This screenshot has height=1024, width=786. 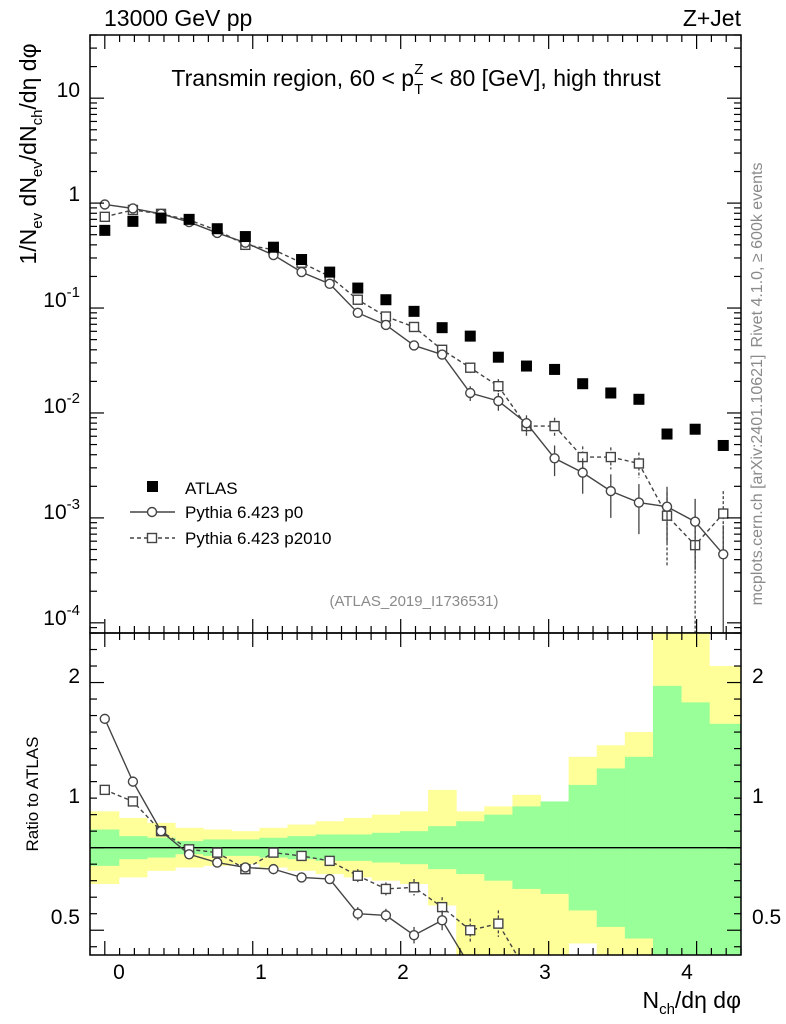 What do you see at coordinates (54, 618) in the screenshot?
I see `ytick-base-1e-4: 10` at bounding box center [54, 618].